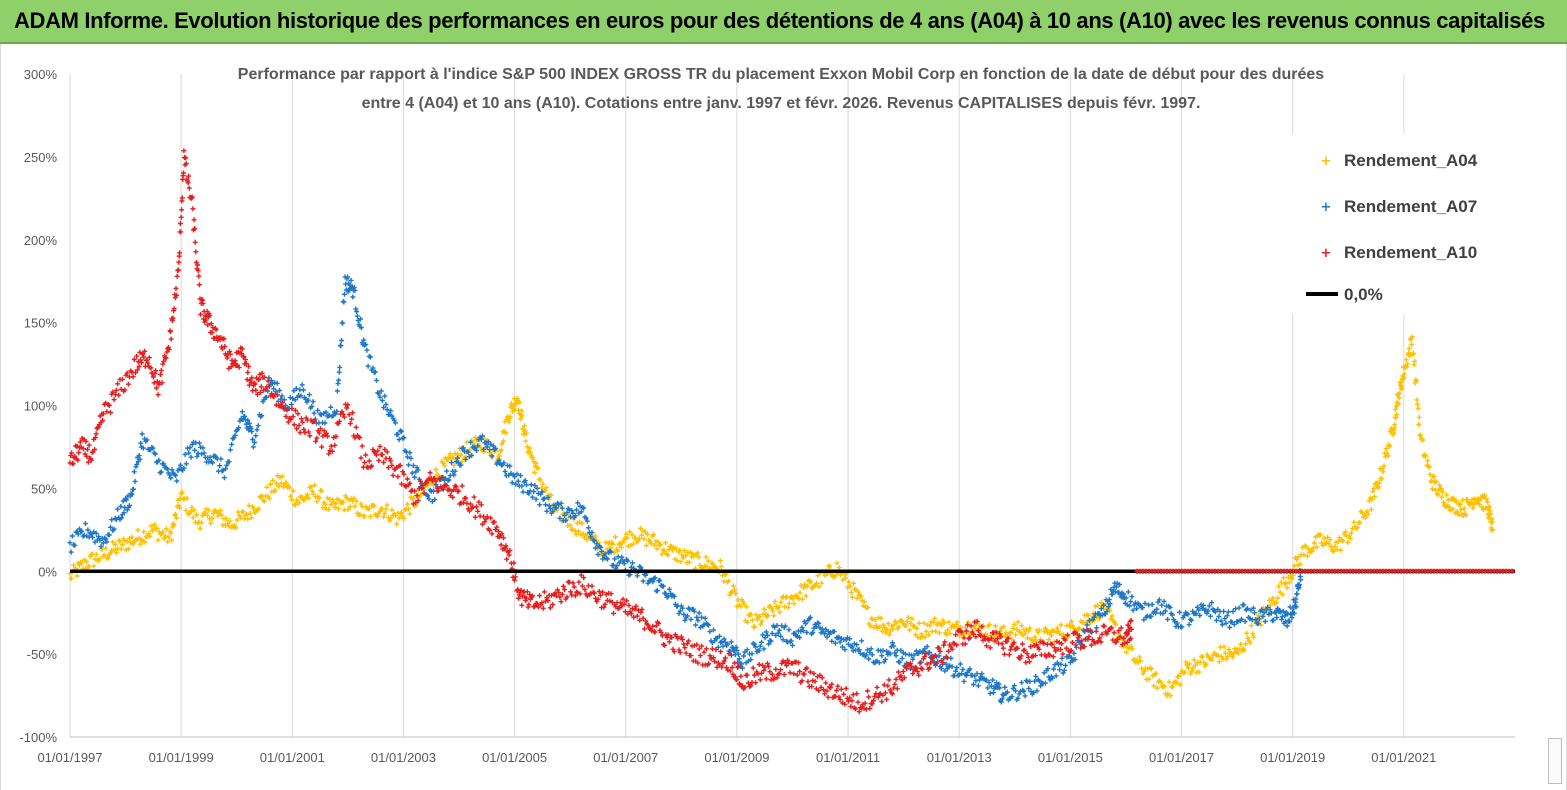 The image size is (1567, 790). I want to click on x-tick-label: 01/01/2015, so click(1070, 757).